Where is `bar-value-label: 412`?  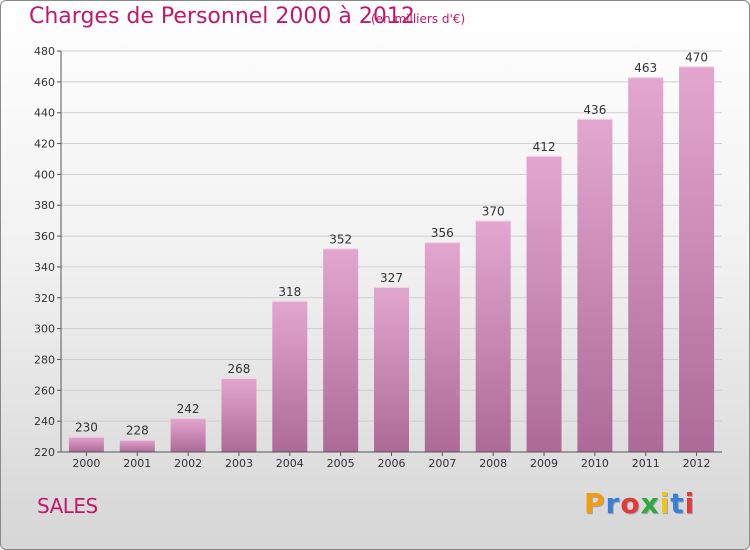
bar-value-label: 412 is located at coordinates (544, 147).